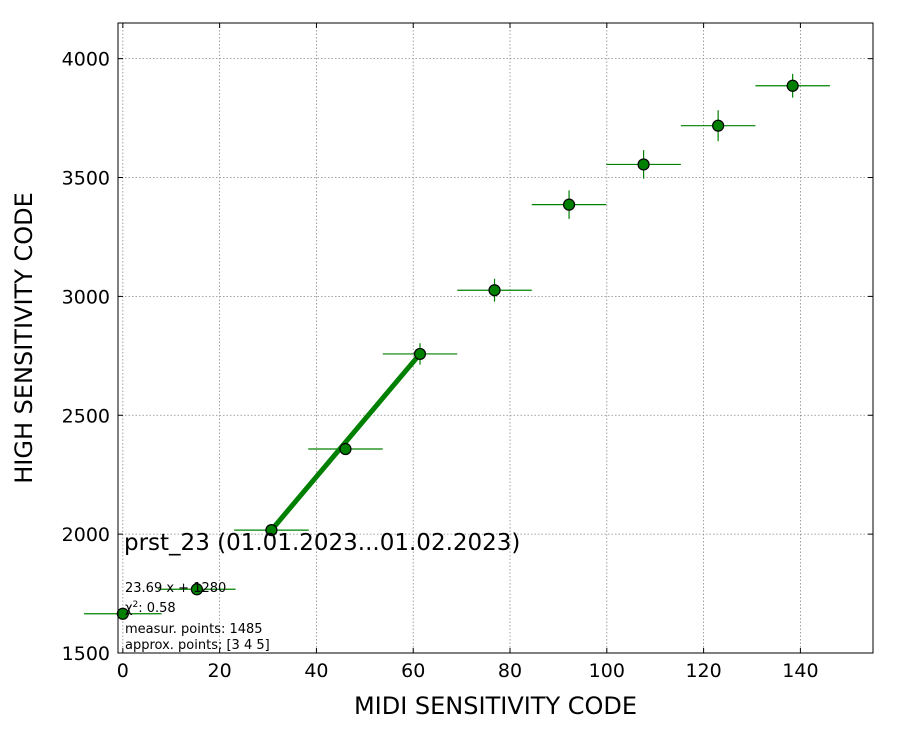  What do you see at coordinates (322, 543) in the screenshot?
I see `annotation-title: prst_23 (01.01.2023...01.02.2023)` at bounding box center [322, 543].